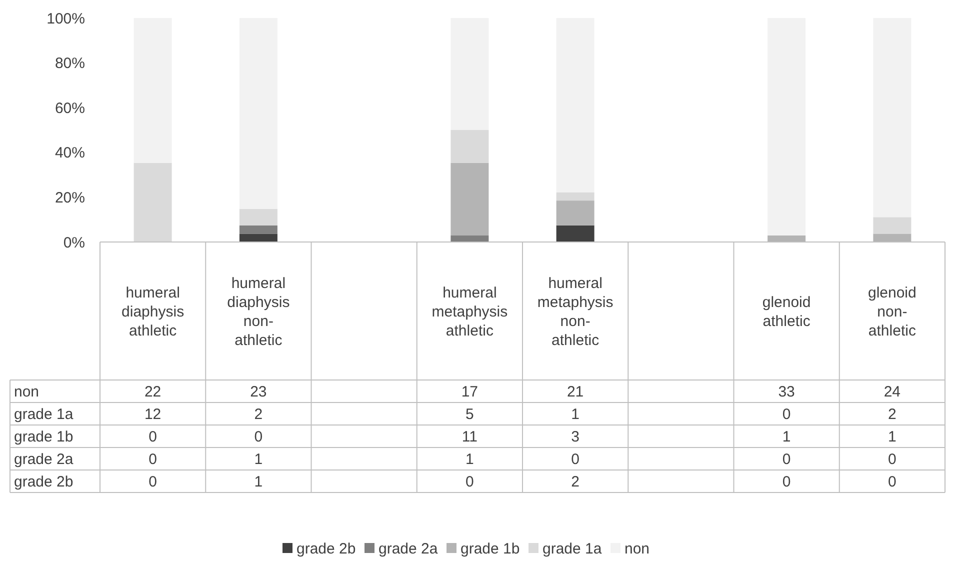 The width and height of the screenshot is (975, 568). I want to click on text: 24, so click(892, 392).